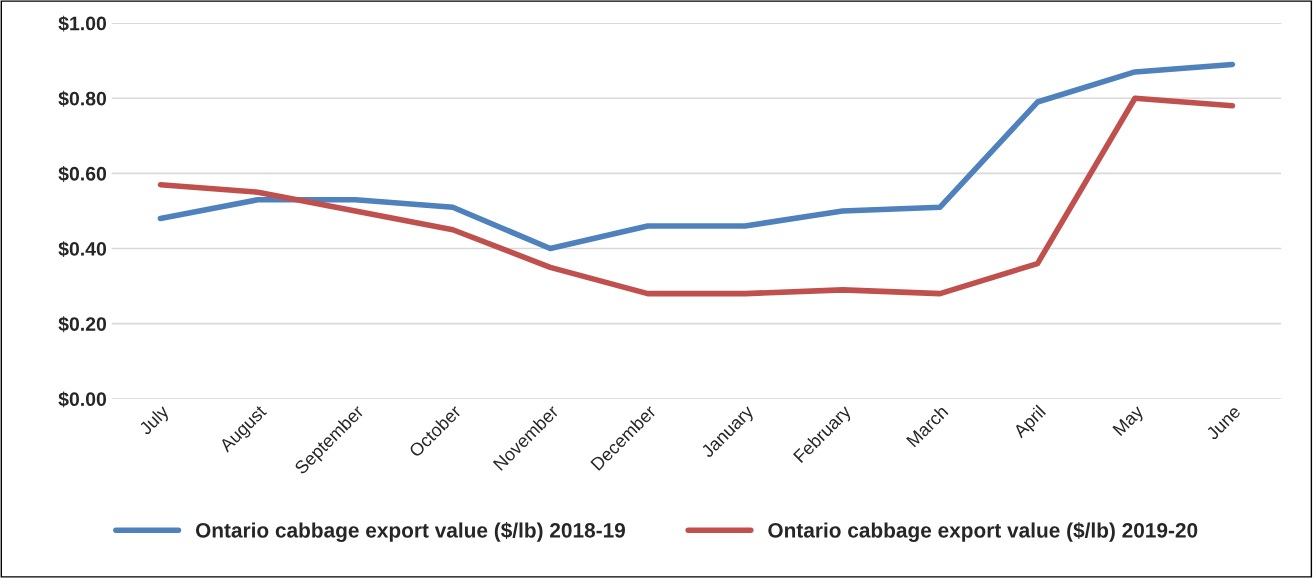 Image resolution: width=1314 pixels, height=578 pixels. What do you see at coordinates (155, 421) in the screenshot?
I see `x-tick-label: July` at bounding box center [155, 421].